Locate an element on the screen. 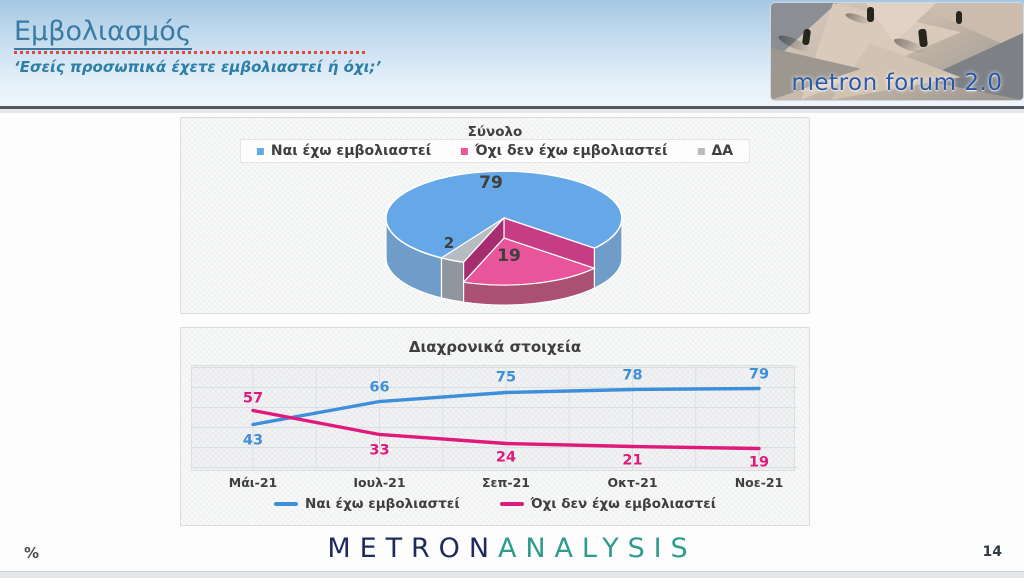  pie-wall-pink-inner-left is located at coordinates (484, 250).